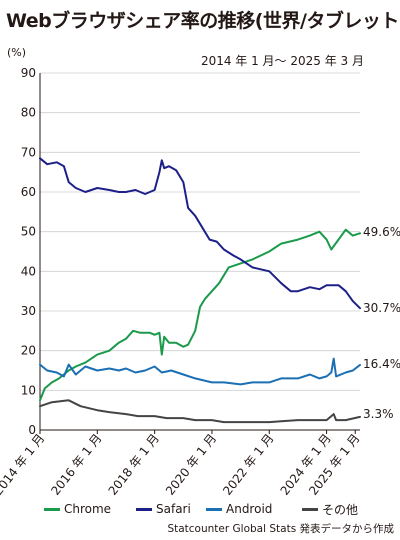 The height and width of the screenshot is (540, 400). What do you see at coordinates (76, 464) in the screenshot?
I see `x-tick-label: 2016 年 1 月` at bounding box center [76, 464].